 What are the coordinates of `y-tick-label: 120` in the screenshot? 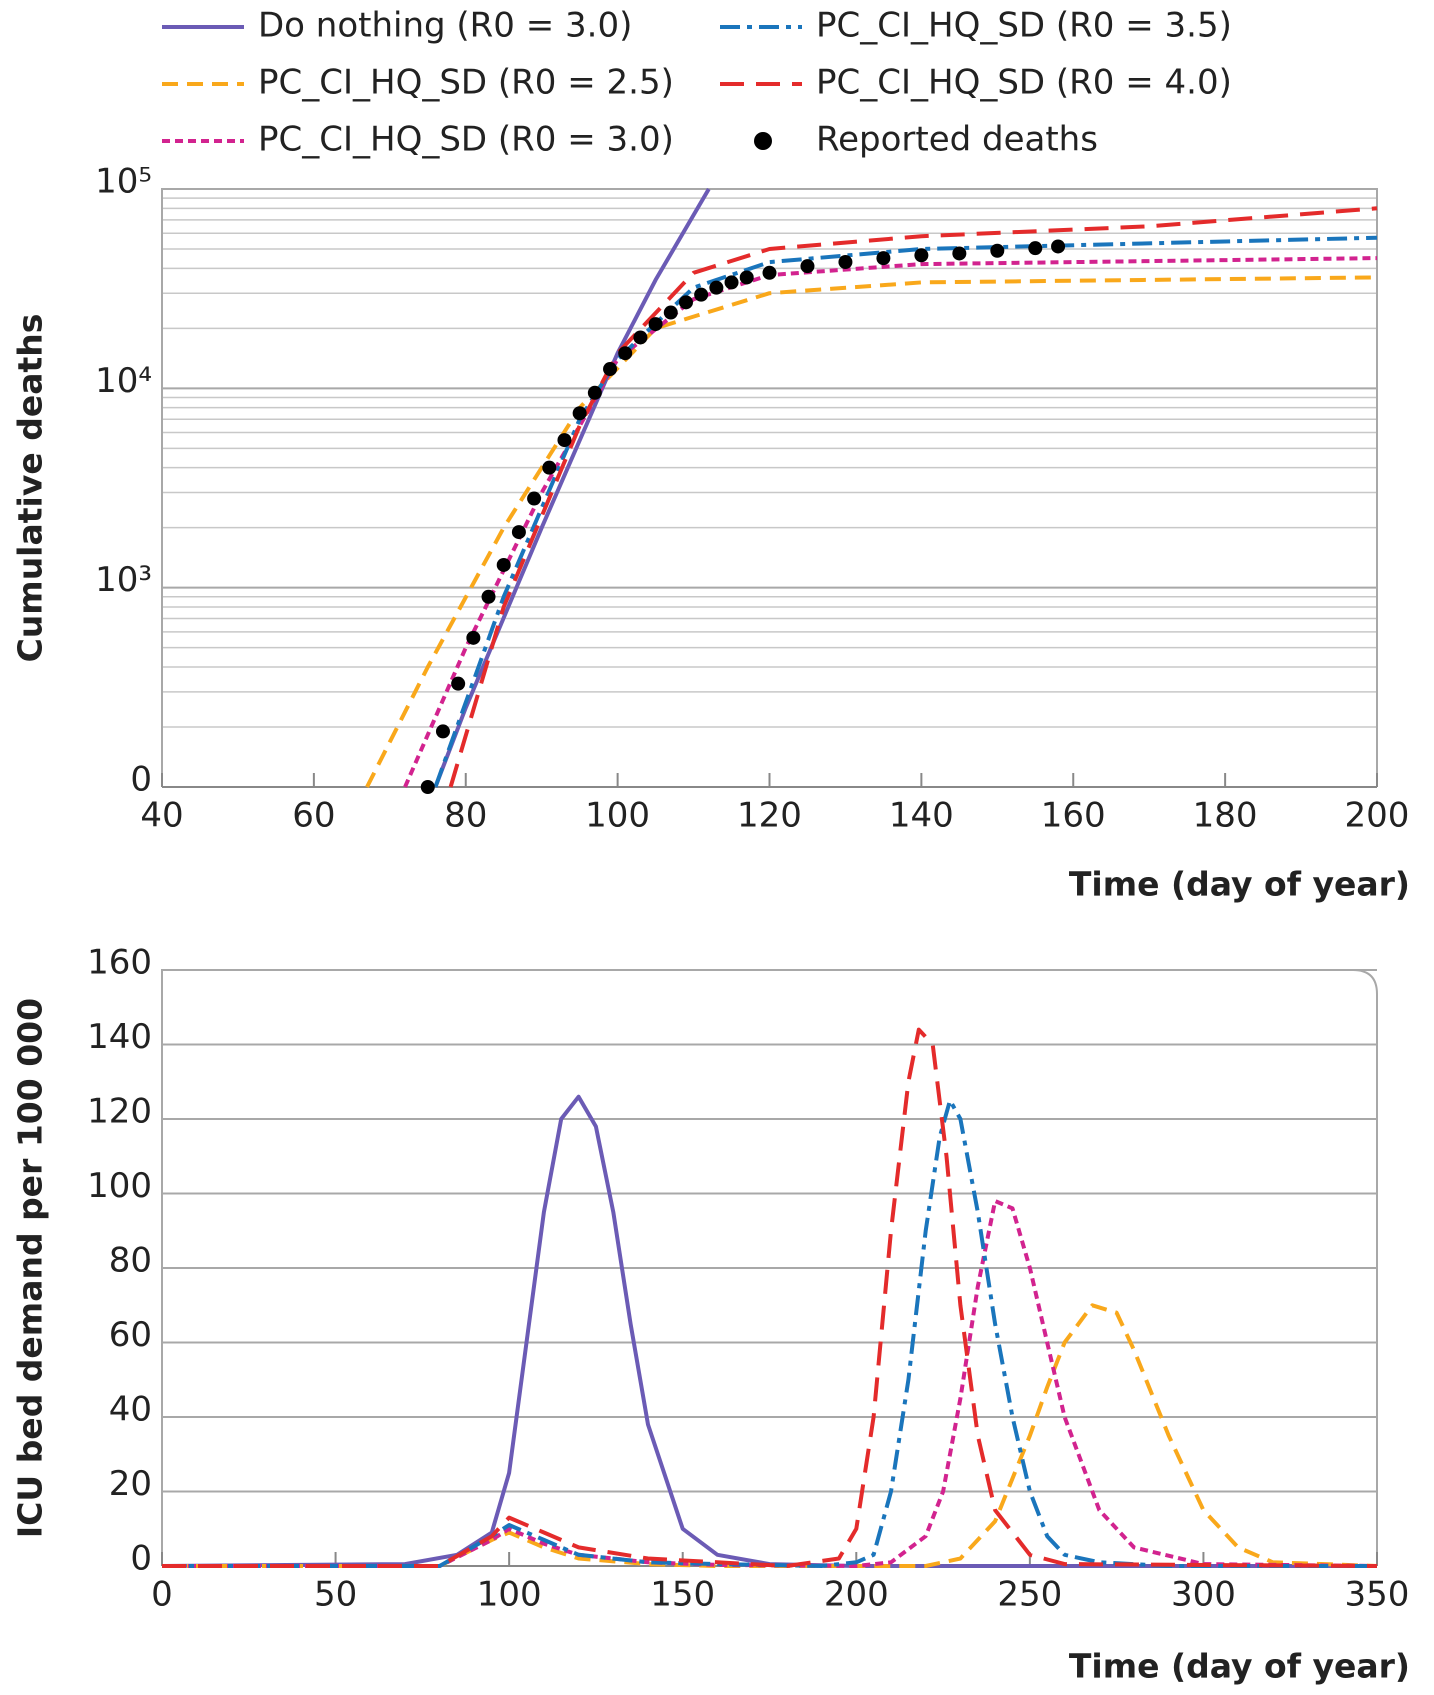 It's located at (119, 1112).